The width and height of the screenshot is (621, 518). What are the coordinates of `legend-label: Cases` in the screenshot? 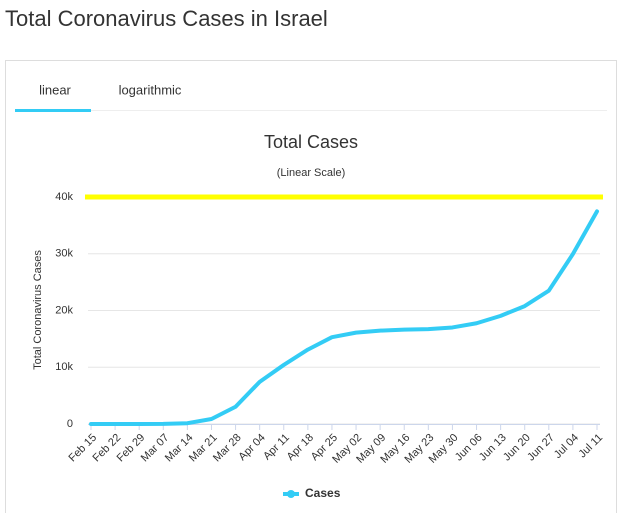 It's located at (323, 493).